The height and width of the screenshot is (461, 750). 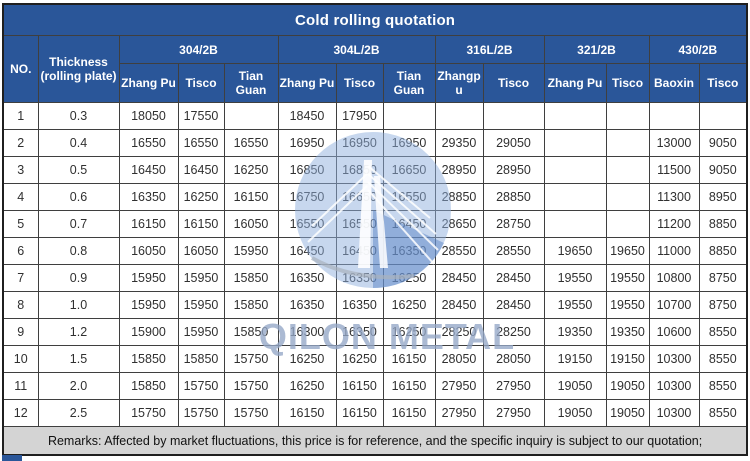 What do you see at coordinates (307, 197) in the screenshot?
I see `price-cell: 16750` at bounding box center [307, 197].